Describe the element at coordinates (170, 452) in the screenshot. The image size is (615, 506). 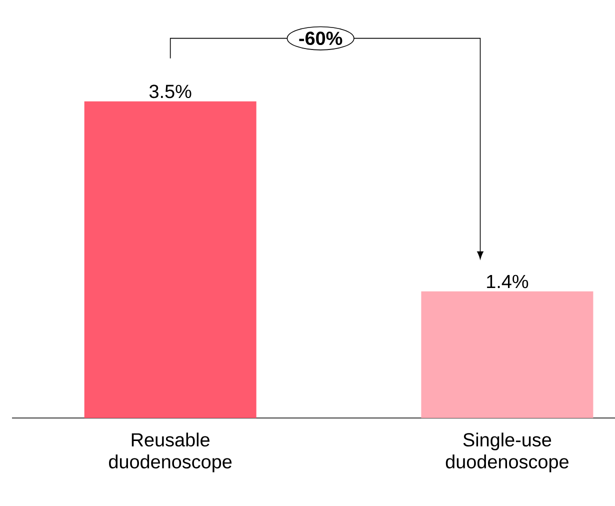
I see `x-tick-label: Reusable duodenoscope` at that location.